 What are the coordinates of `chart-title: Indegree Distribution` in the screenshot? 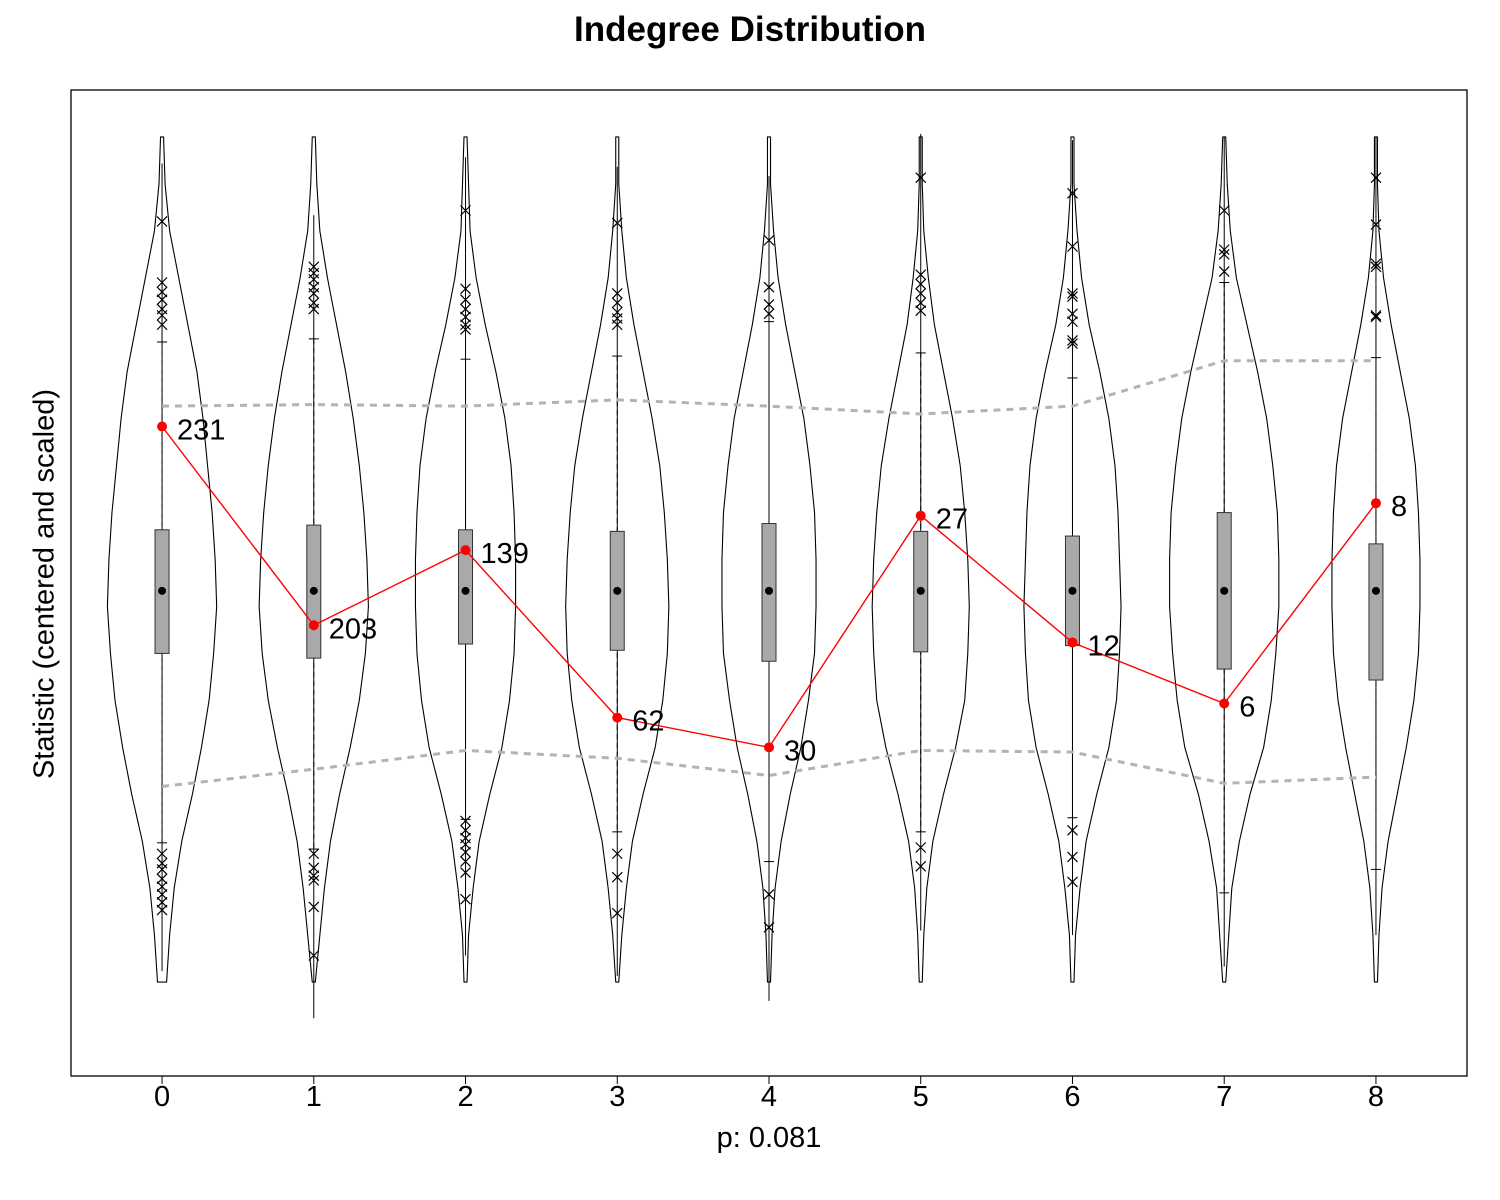 It's located at (750, 29).